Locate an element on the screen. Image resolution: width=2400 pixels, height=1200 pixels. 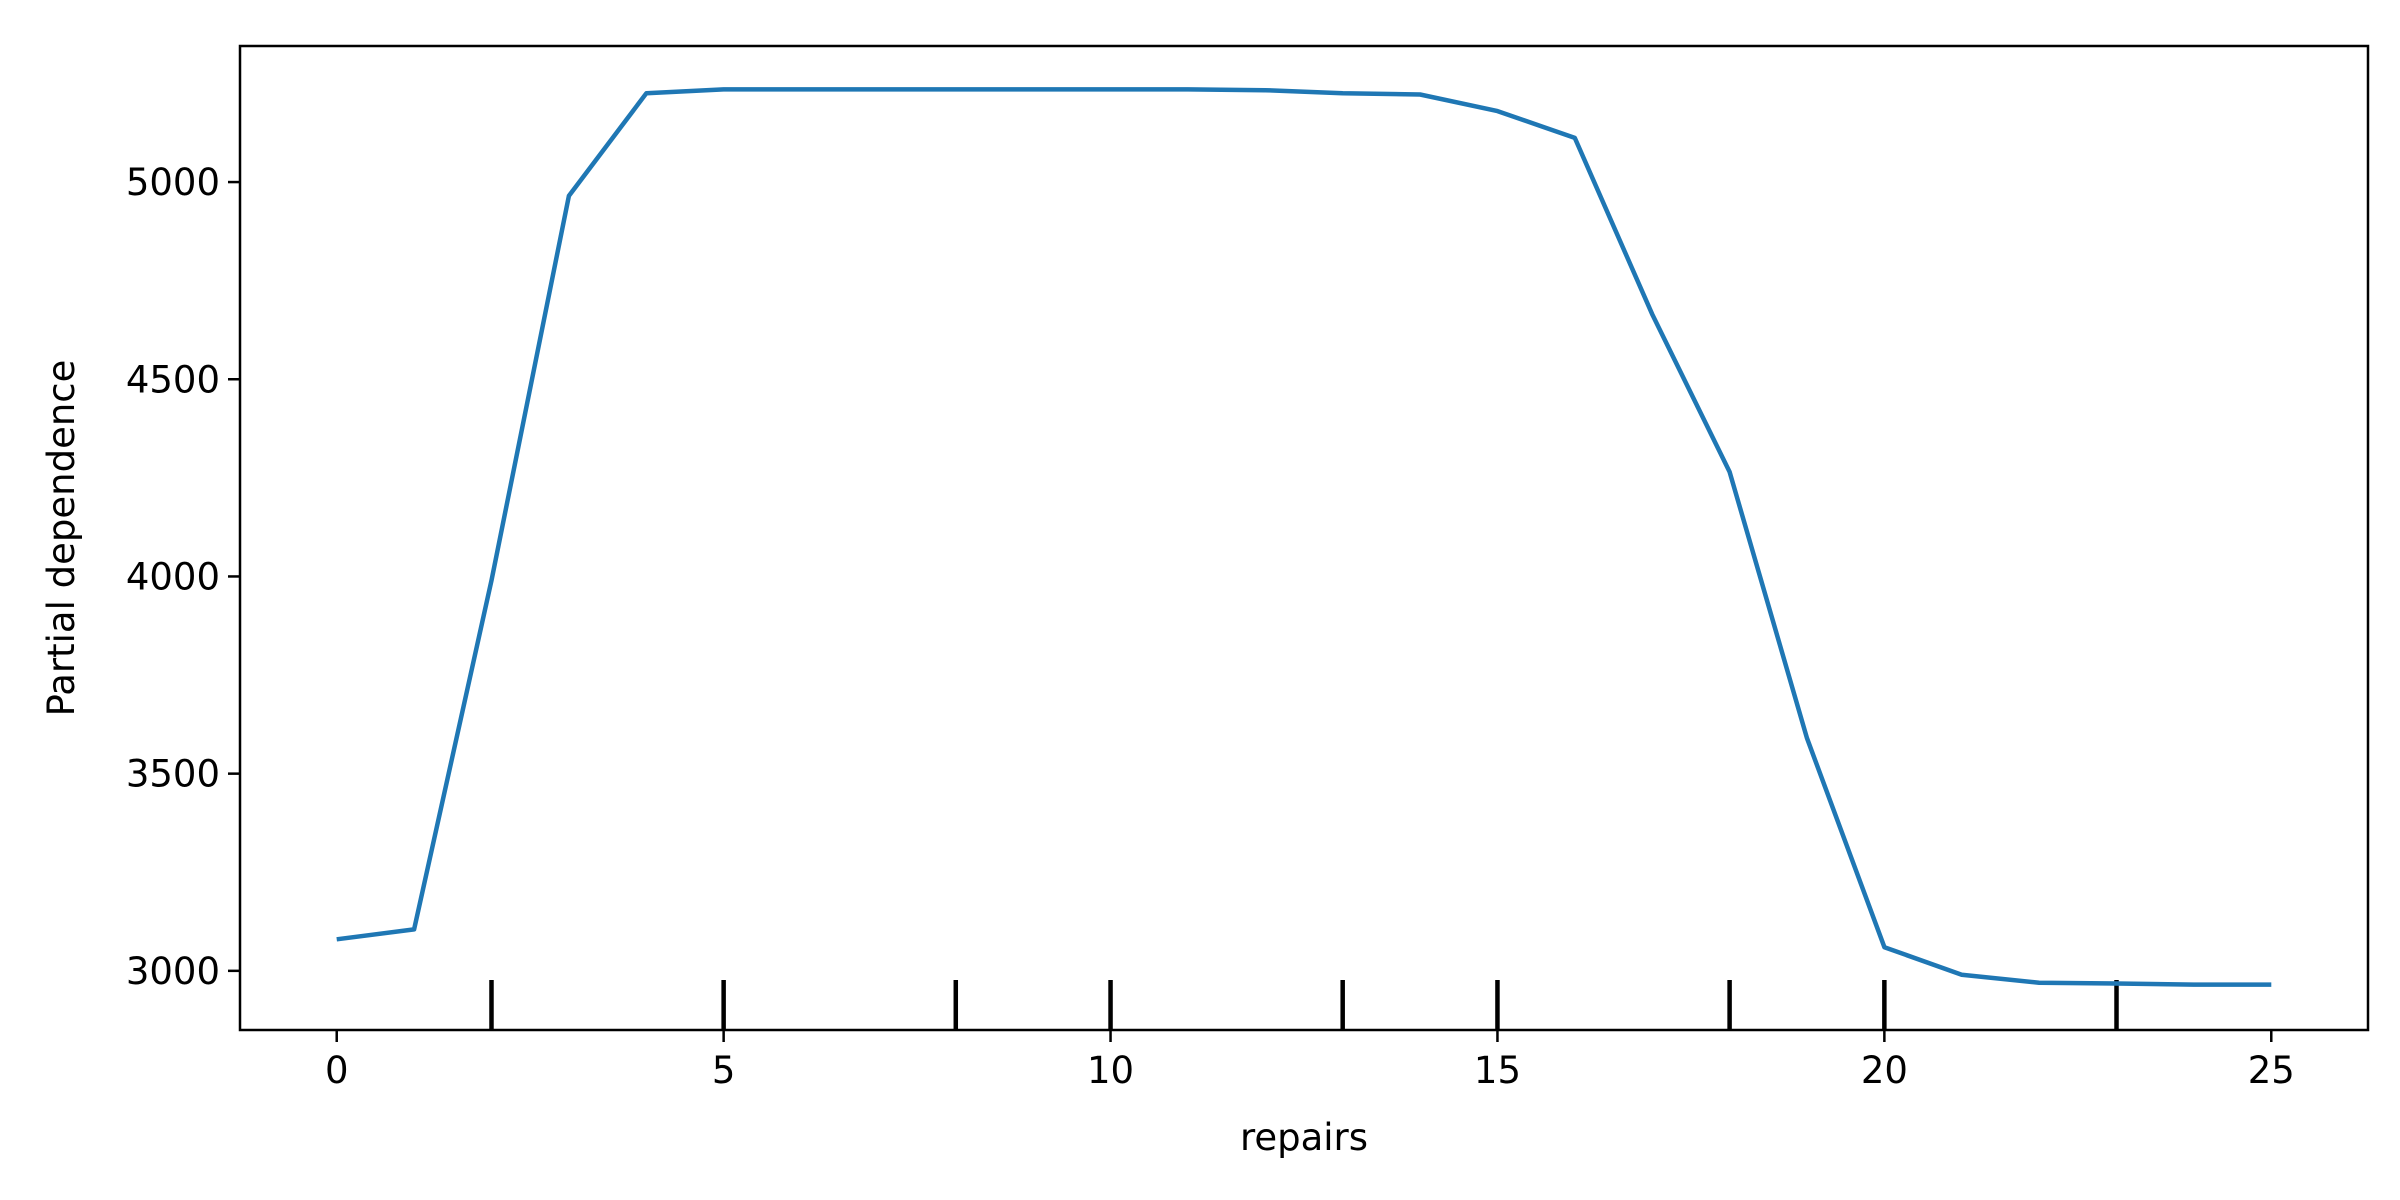
y-tick-label: 3500 is located at coordinates (173, 774).